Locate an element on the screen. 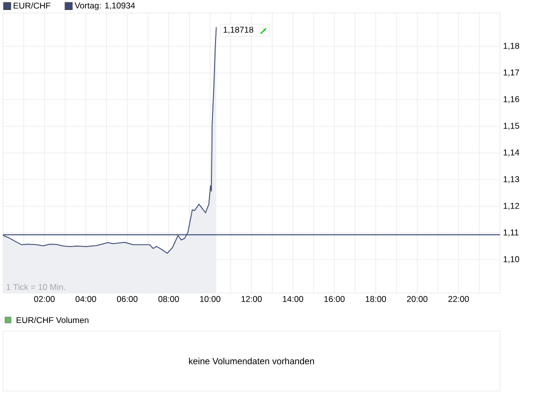 This screenshot has width=545, height=398. y-tick-label: 1,18 is located at coordinates (512, 46).